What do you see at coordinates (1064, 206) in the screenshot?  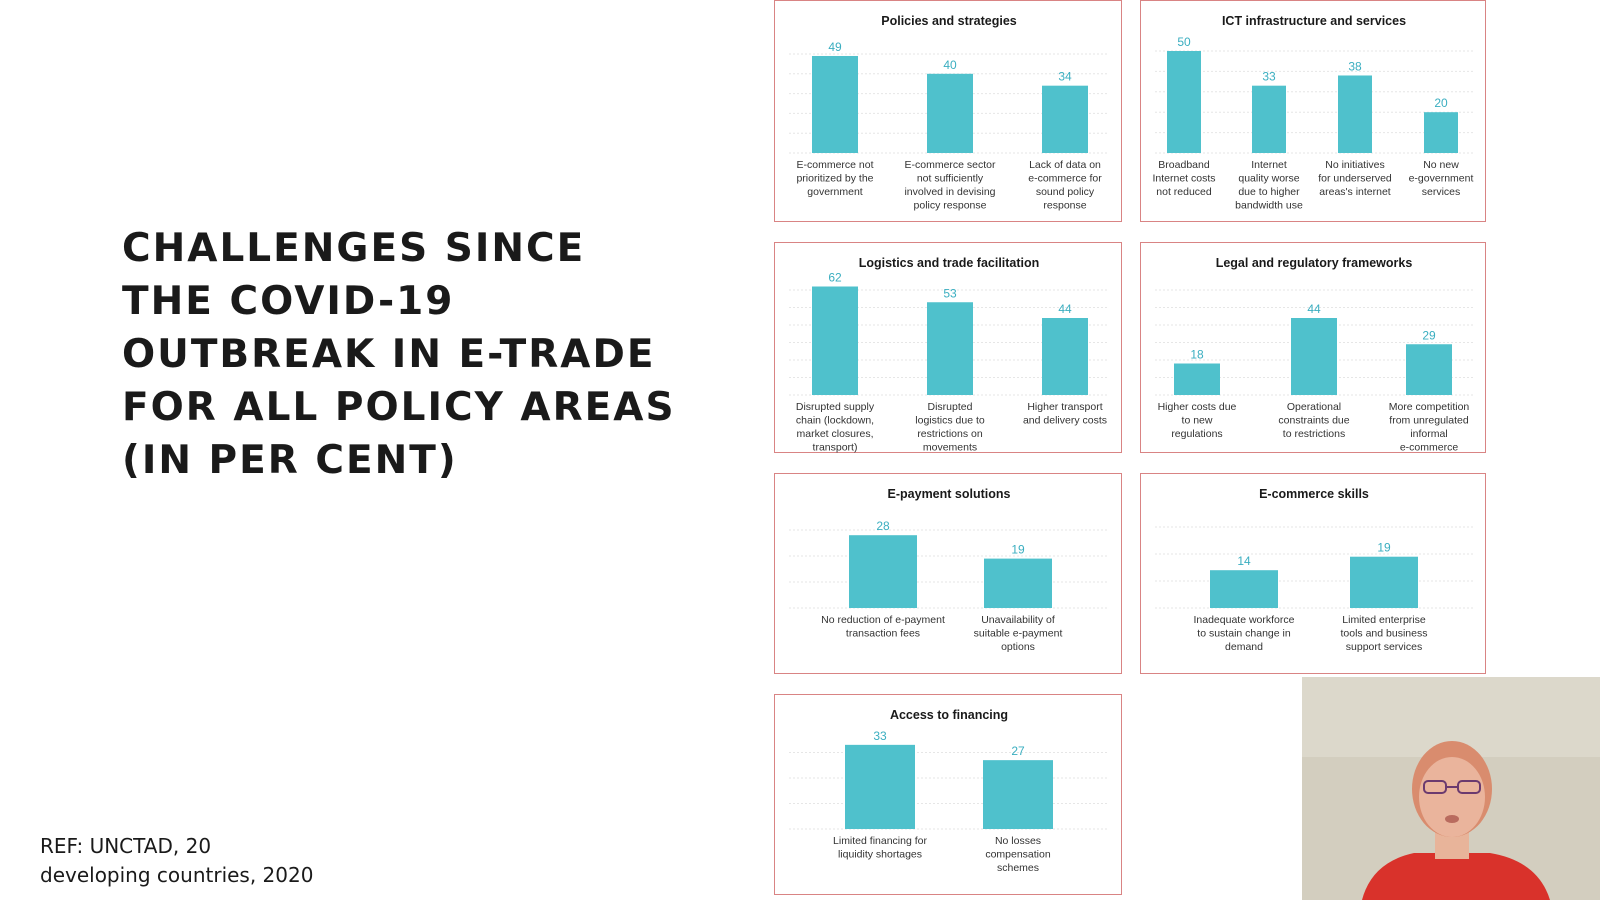 I see `category-label: response` at bounding box center [1064, 206].